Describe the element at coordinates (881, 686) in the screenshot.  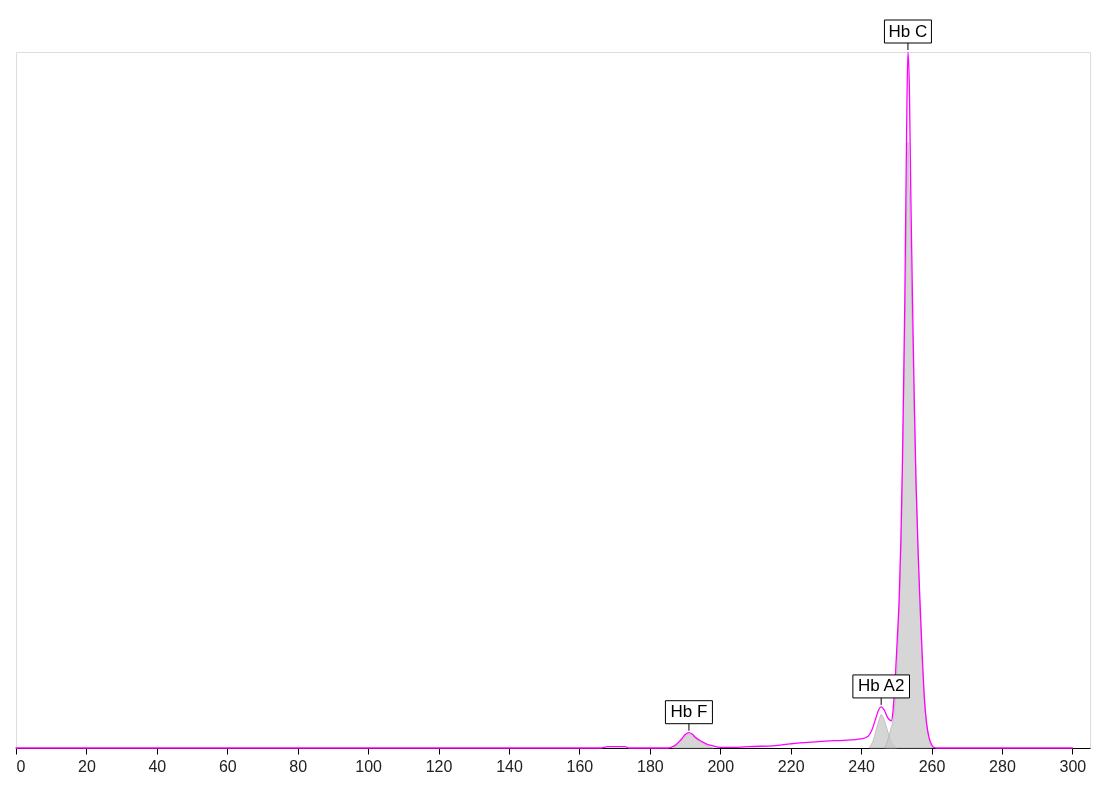
I see `annotation: Hb A2` at that location.